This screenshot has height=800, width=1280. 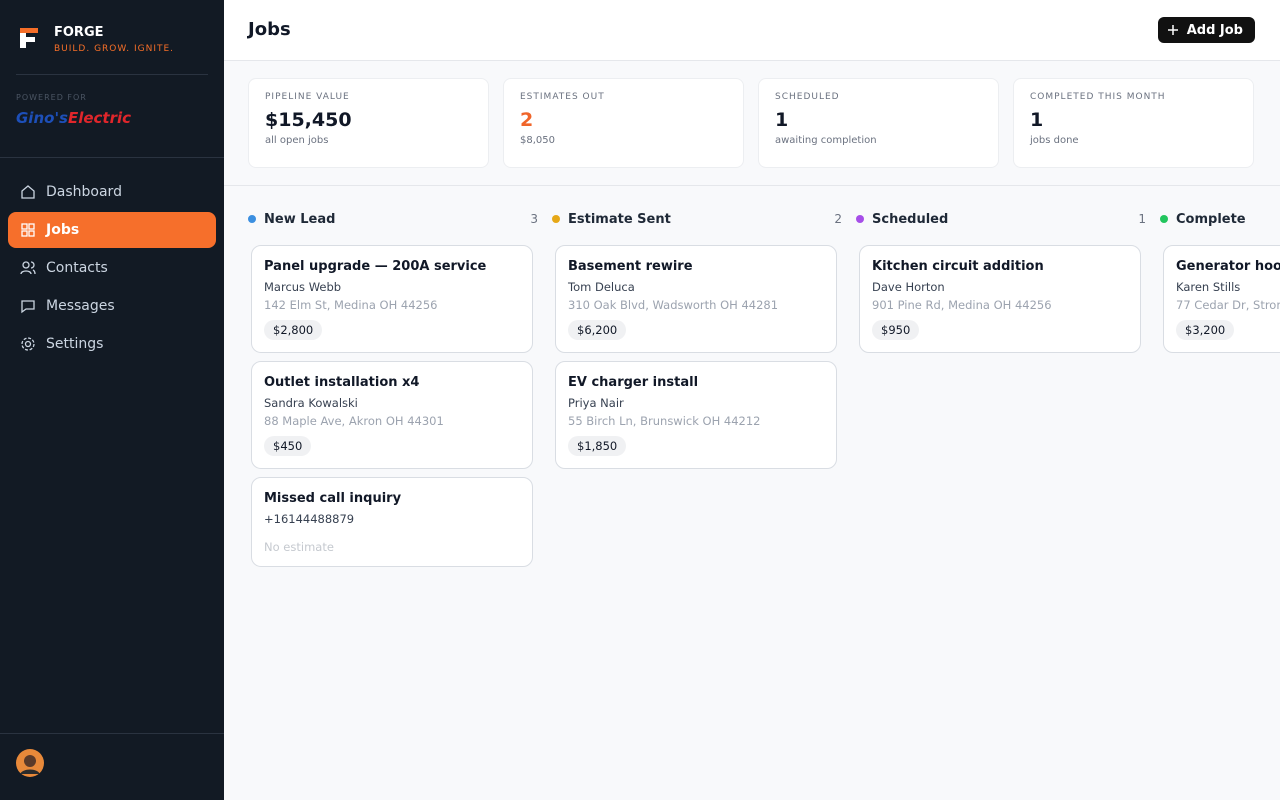 I want to click on nav-item: Messages, so click(x=112, y=306).